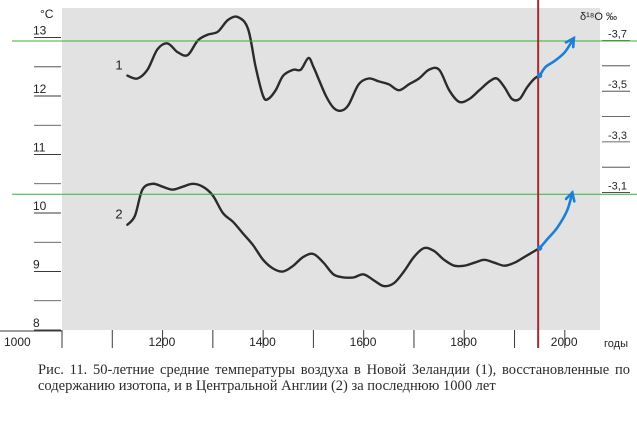 The image size is (637, 422). What do you see at coordinates (564, 342) in the screenshot?
I see `x-tick-label: 2000` at bounding box center [564, 342].